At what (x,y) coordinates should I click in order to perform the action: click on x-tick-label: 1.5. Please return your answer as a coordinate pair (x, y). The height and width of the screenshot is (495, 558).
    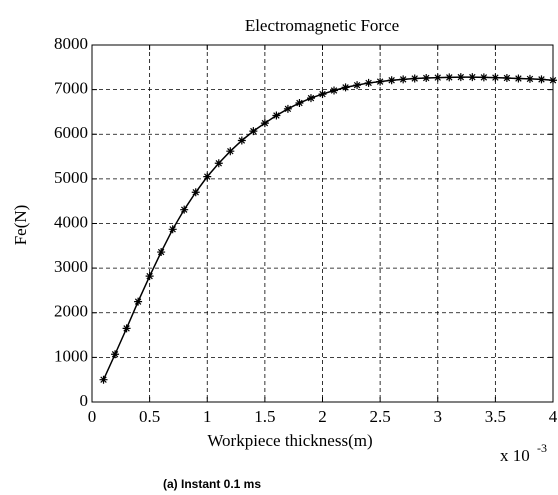
    Looking at the image, I should click on (264, 416).